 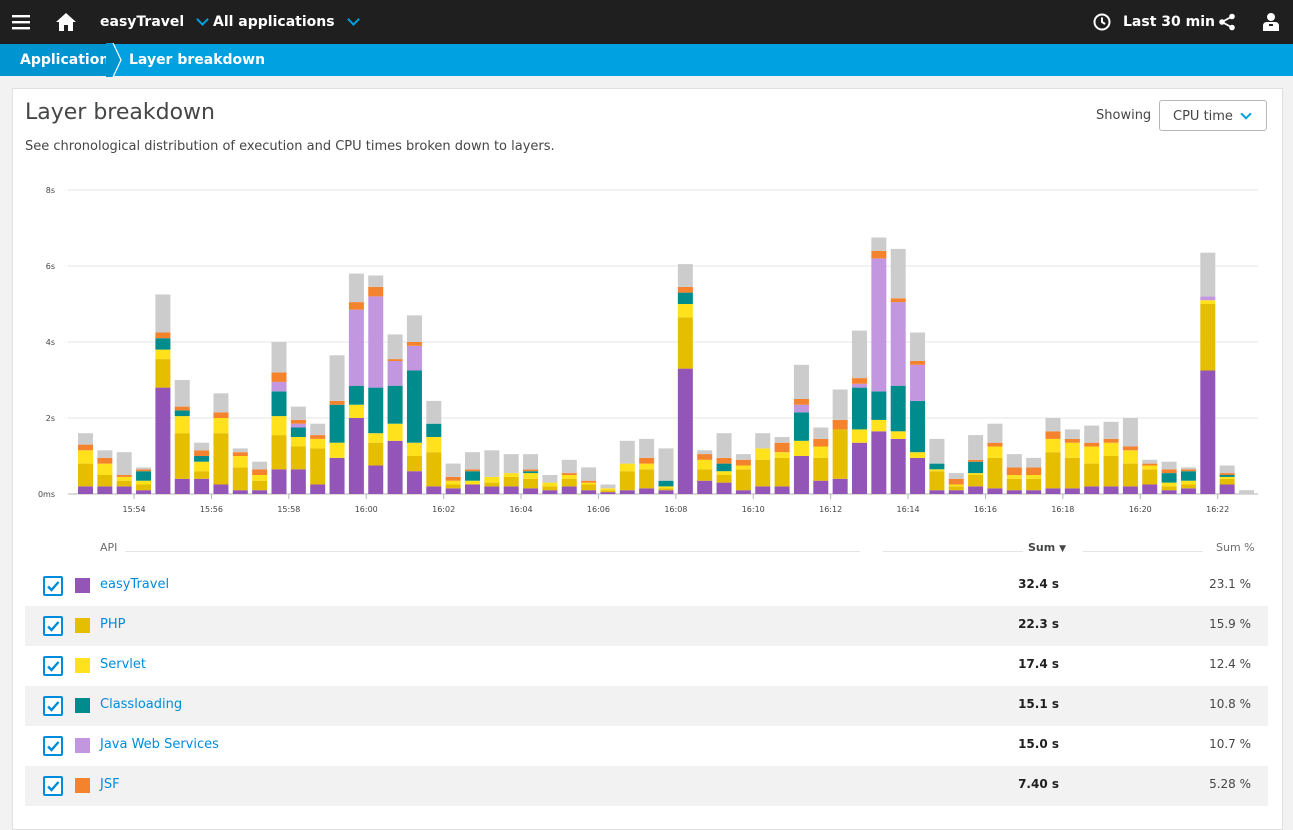 What do you see at coordinates (197, 60) in the screenshot?
I see `breadcrumb-layer-breakdown: Layer breakdown` at bounding box center [197, 60].